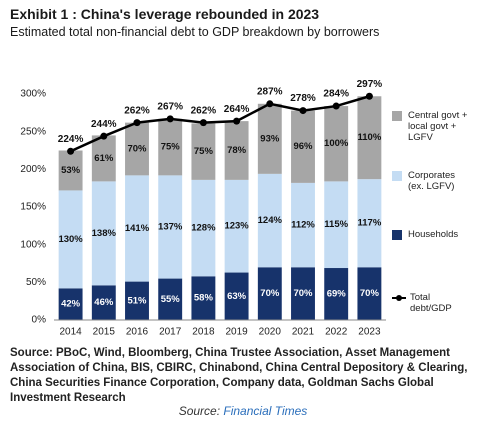 Image resolution: width=486 pixels, height=435 pixels. I want to click on value-label: 297%, so click(370, 84).